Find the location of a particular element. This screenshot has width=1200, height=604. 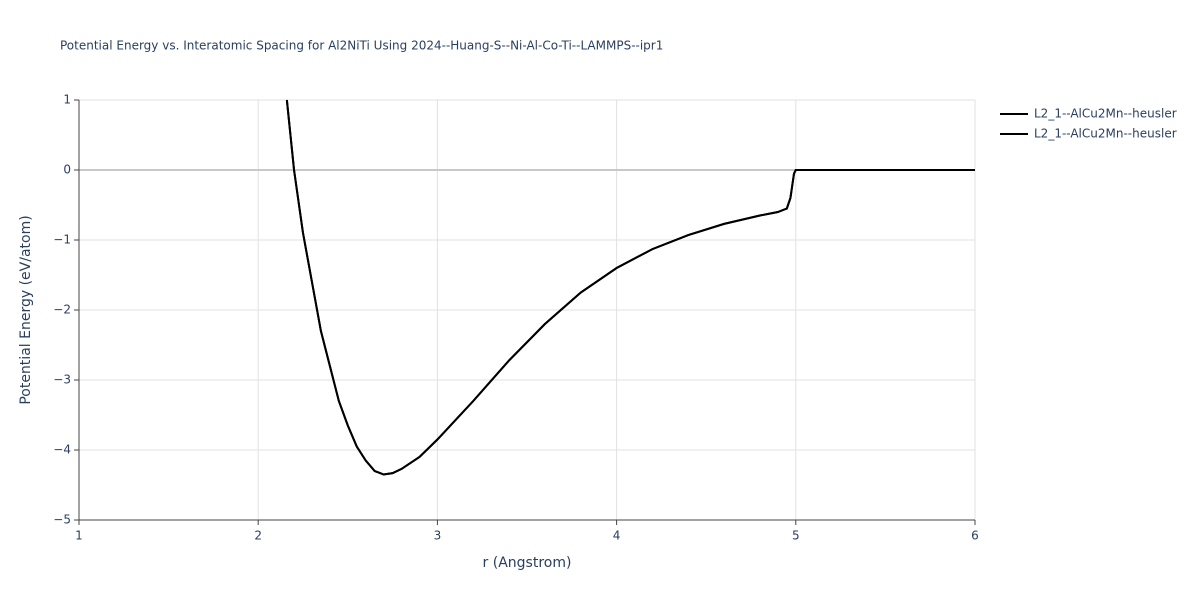

x-tick-label: 2 is located at coordinates (258, 536).